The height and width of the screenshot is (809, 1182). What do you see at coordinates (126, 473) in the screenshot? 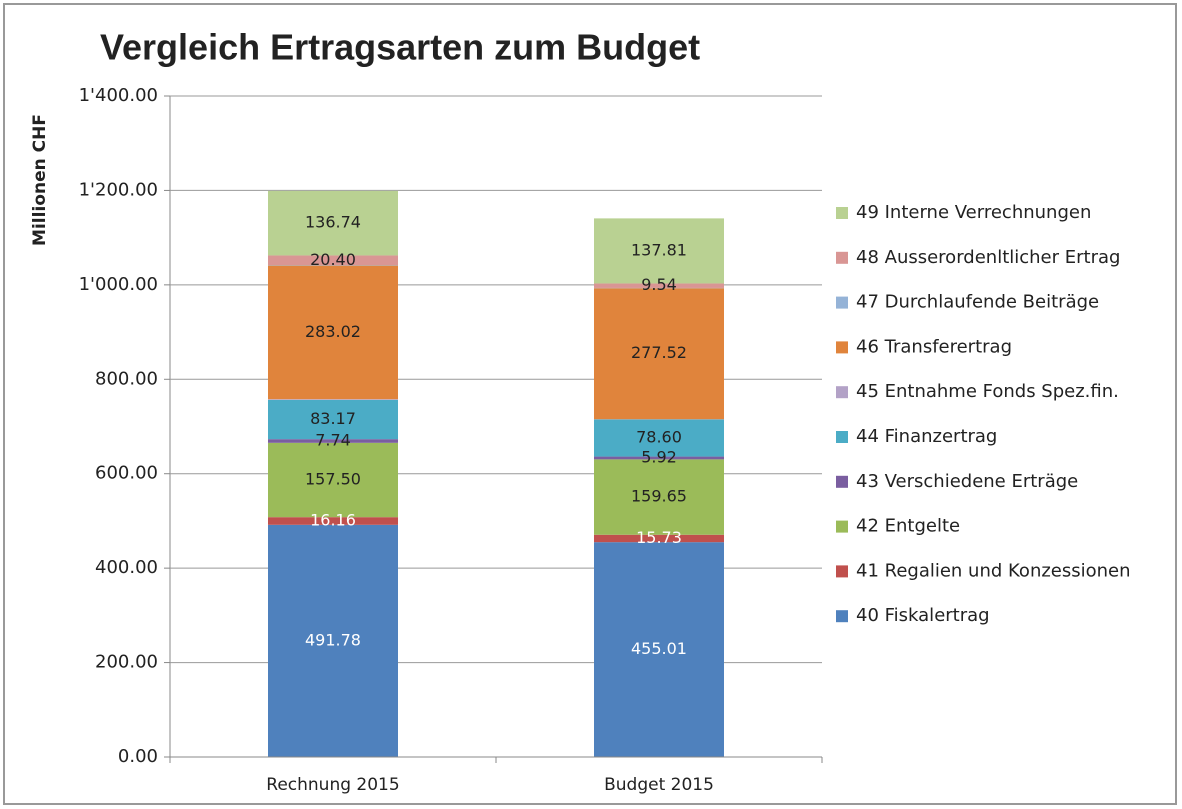
I see `y-tick-label: 600.00` at bounding box center [126, 473].